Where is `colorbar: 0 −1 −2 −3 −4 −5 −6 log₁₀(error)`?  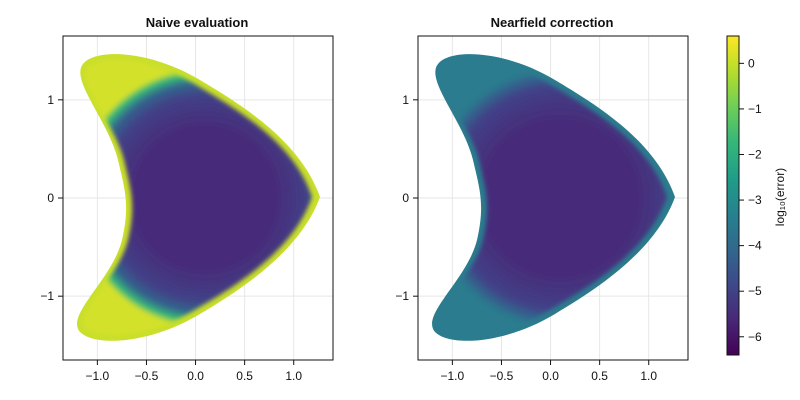 colorbar: 0 −1 −2 −3 −4 −5 −6 log₁₀(error) is located at coordinates (756, 195).